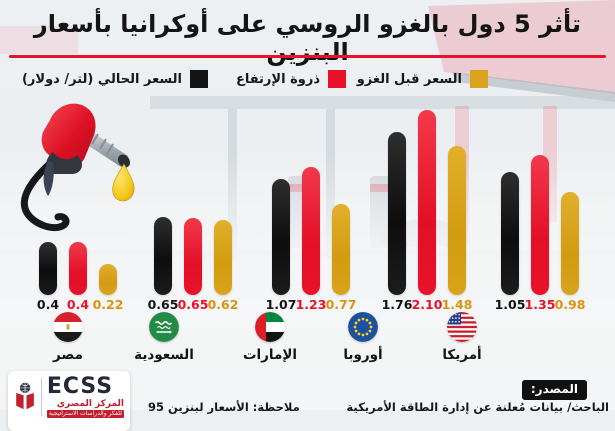 The width and height of the screenshot is (615, 431). What do you see at coordinates (462, 327) in the screenshot?
I see `usa-flag-icon` at bounding box center [462, 327].